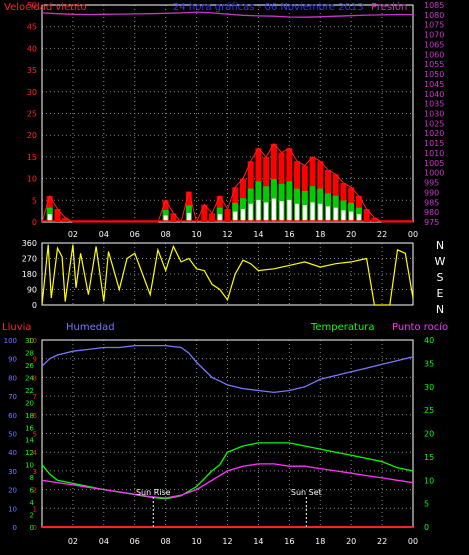 The width and height of the screenshot is (469, 555). I want to click on wind-y-tick: 35, so click(32, 70).